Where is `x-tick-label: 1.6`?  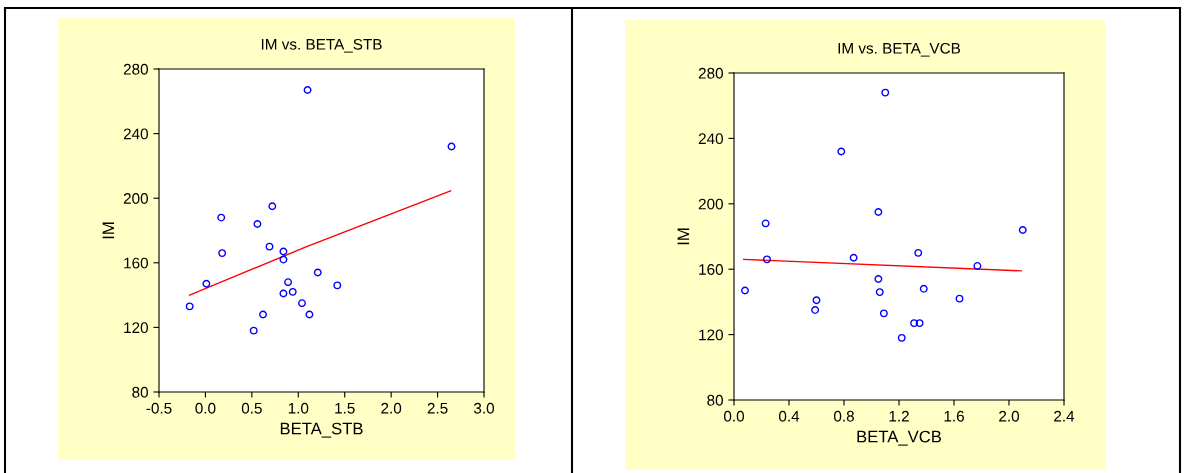
x-tick-label: 1.6 is located at coordinates (954, 416).